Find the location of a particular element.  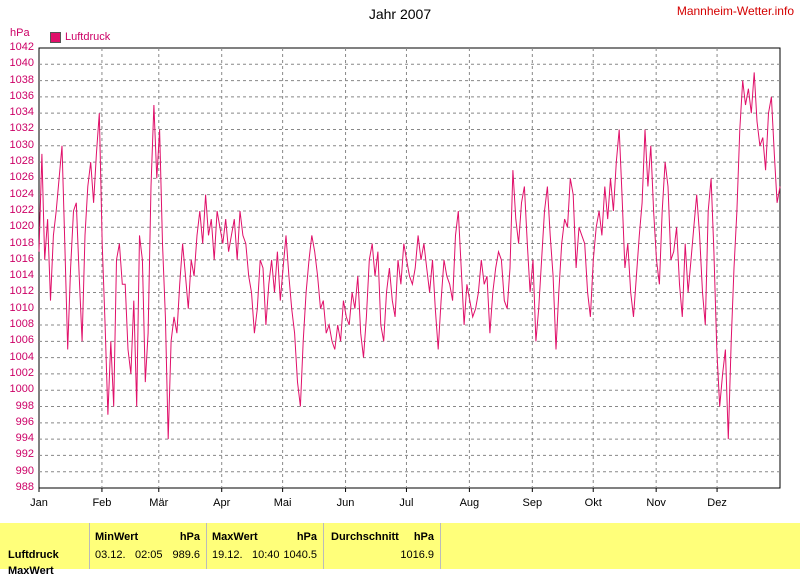

x-tick-label: Jul is located at coordinates (406, 503).